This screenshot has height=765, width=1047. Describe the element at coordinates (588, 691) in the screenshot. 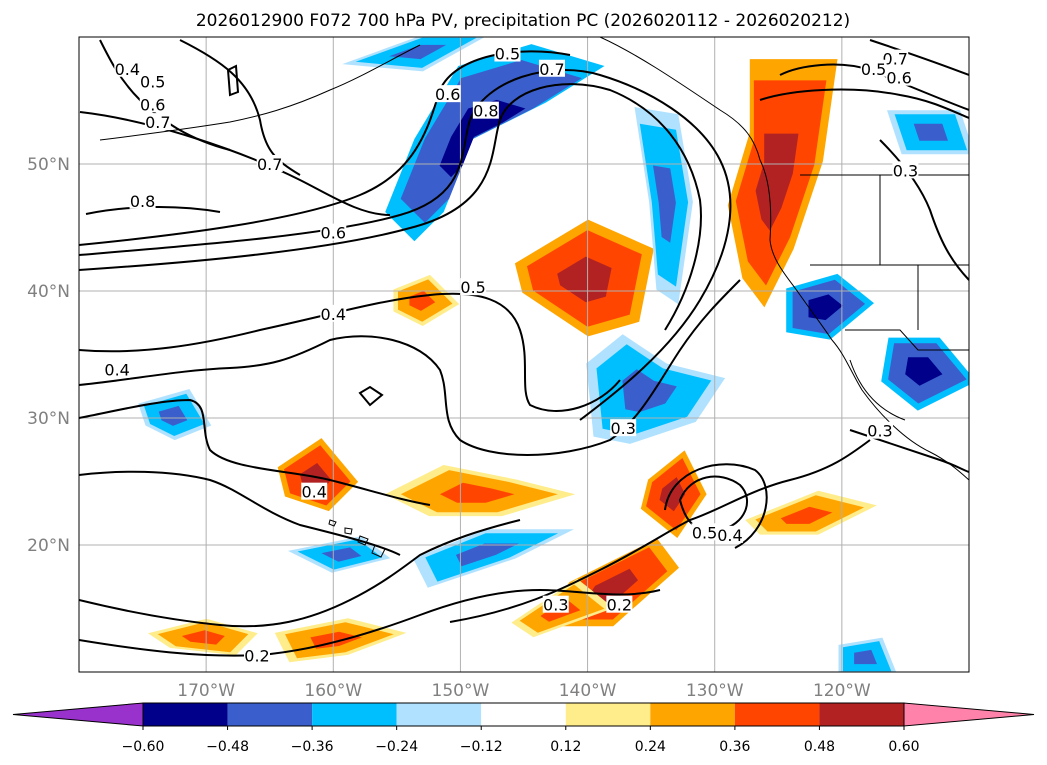

I see `lon-tick-label: 140°W` at that location.